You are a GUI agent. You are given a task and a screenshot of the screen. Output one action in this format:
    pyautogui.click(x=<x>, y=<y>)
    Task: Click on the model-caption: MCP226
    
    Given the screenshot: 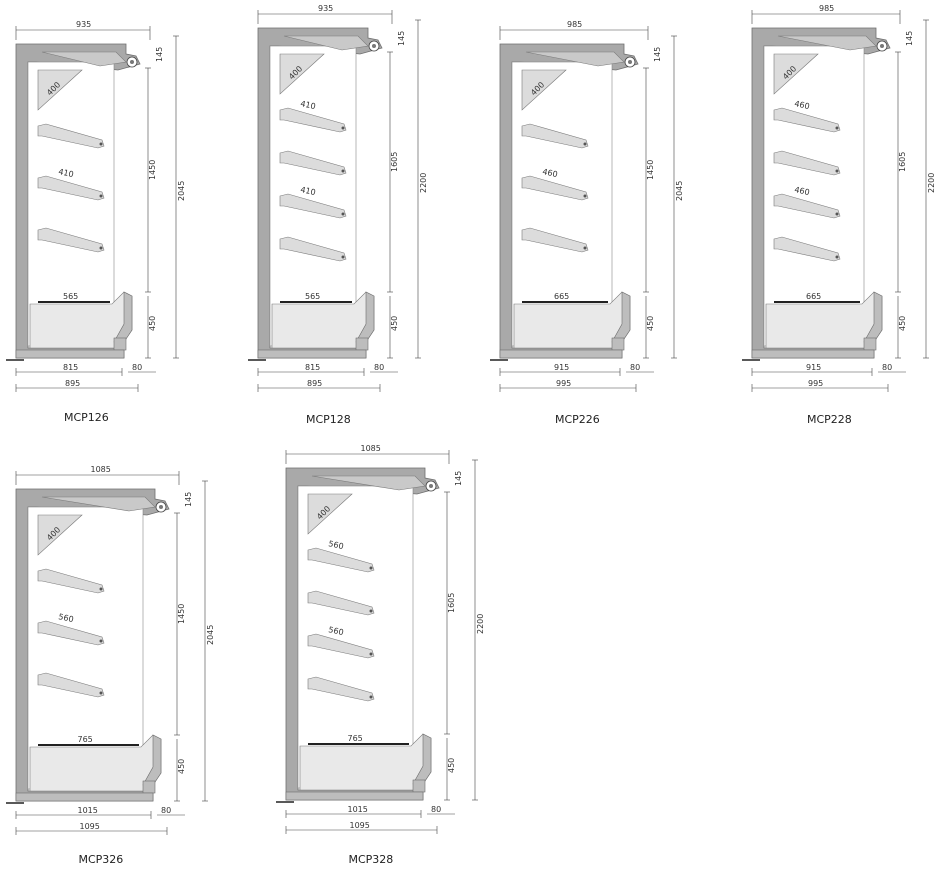 What is the action you would take?
    pyautogui.click(x=577, y=419)
    